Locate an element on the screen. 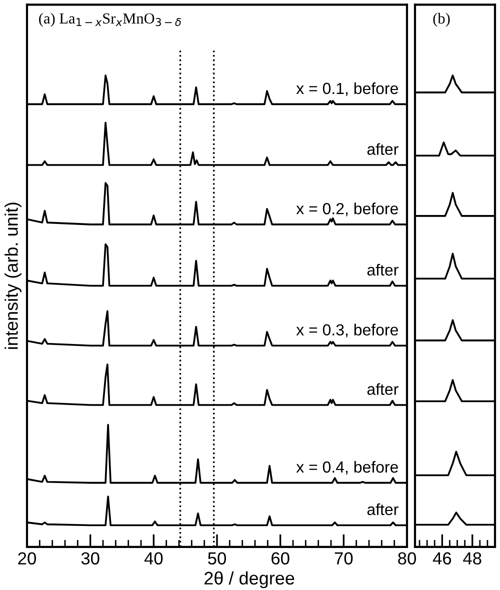 The width and height of the screenshot is (500, 590). series-label: x = 0.3, before is located at coordinates (347, 331).